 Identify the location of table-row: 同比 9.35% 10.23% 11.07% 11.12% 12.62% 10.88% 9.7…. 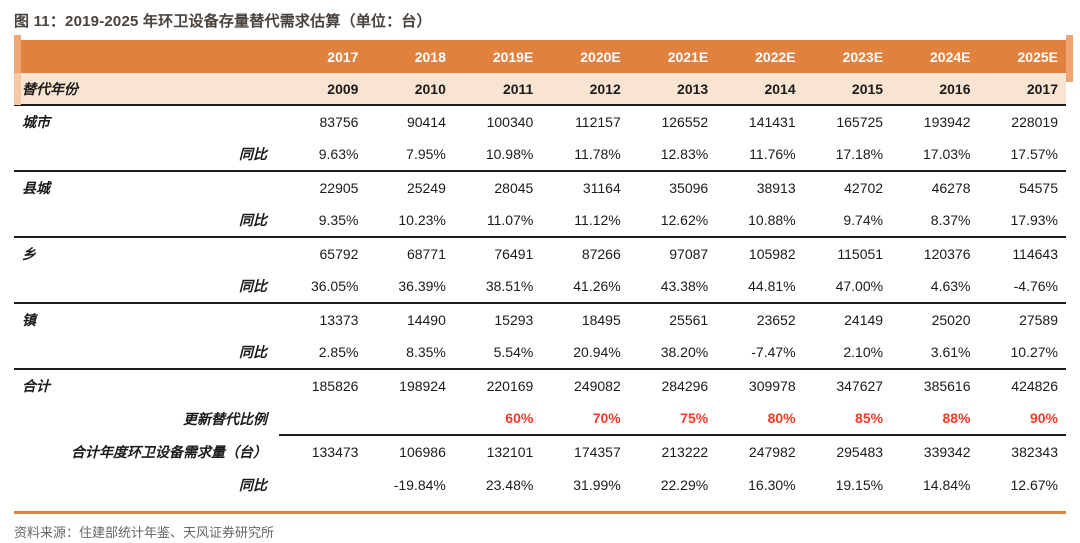
(540, 221).